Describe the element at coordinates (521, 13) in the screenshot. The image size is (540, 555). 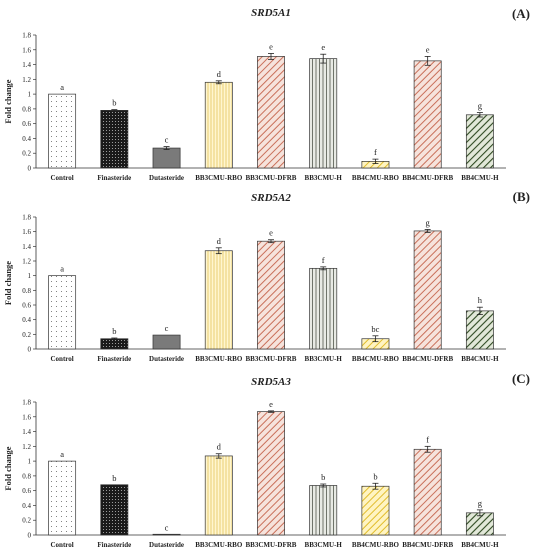
I see `panel-label: (A)` at that location.